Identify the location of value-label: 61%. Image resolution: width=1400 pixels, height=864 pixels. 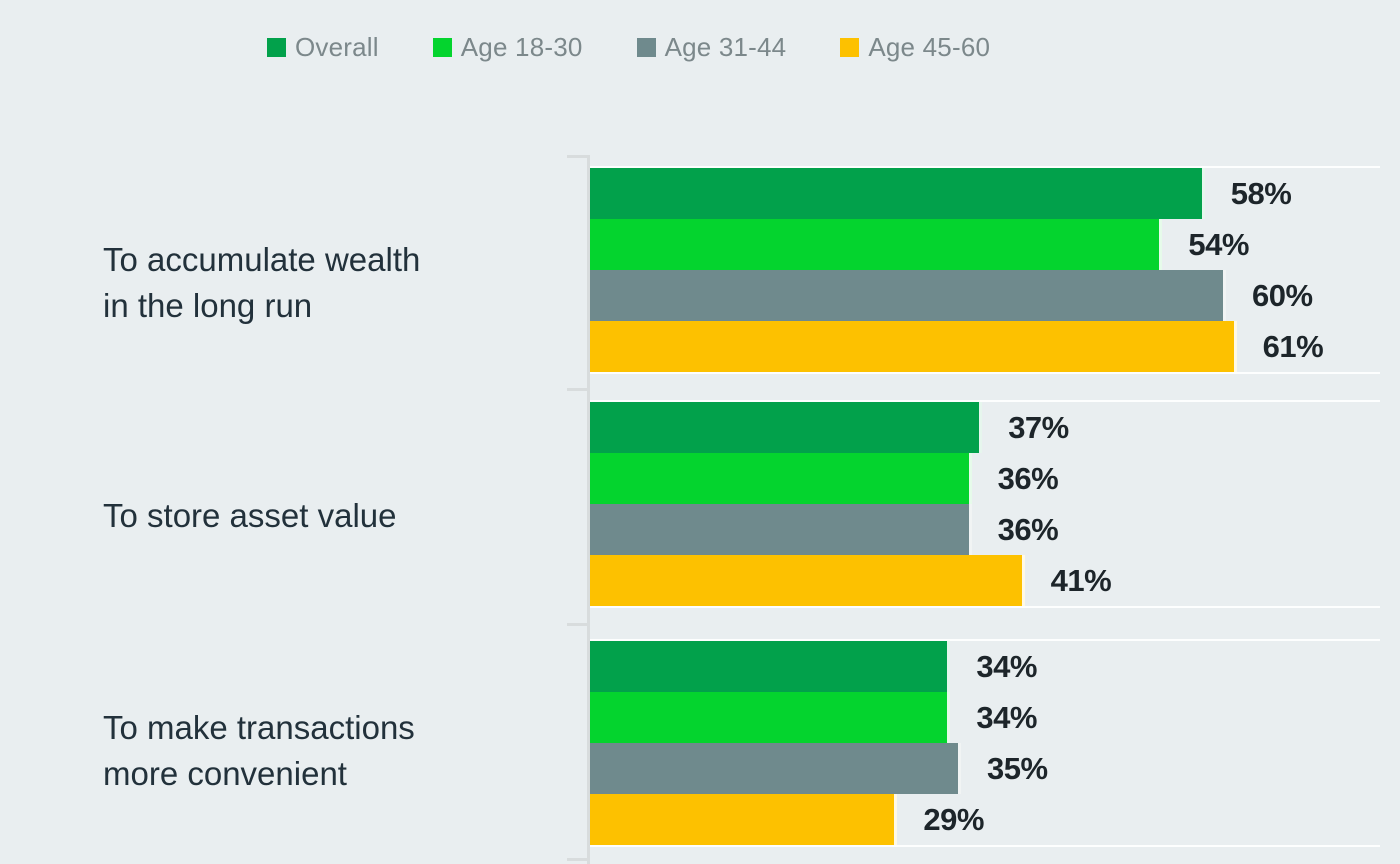
(1293, 346).